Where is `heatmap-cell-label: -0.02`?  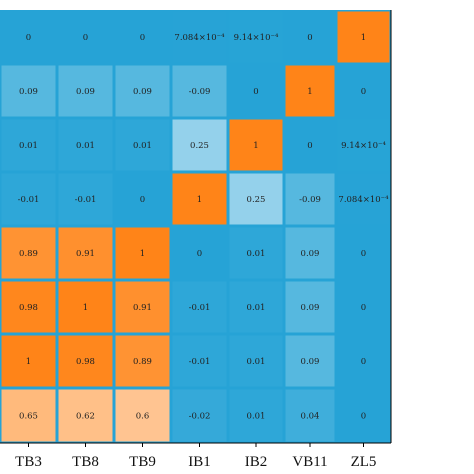 heatmap-cell-label: -0.02 is located at coordinates (200, 417).